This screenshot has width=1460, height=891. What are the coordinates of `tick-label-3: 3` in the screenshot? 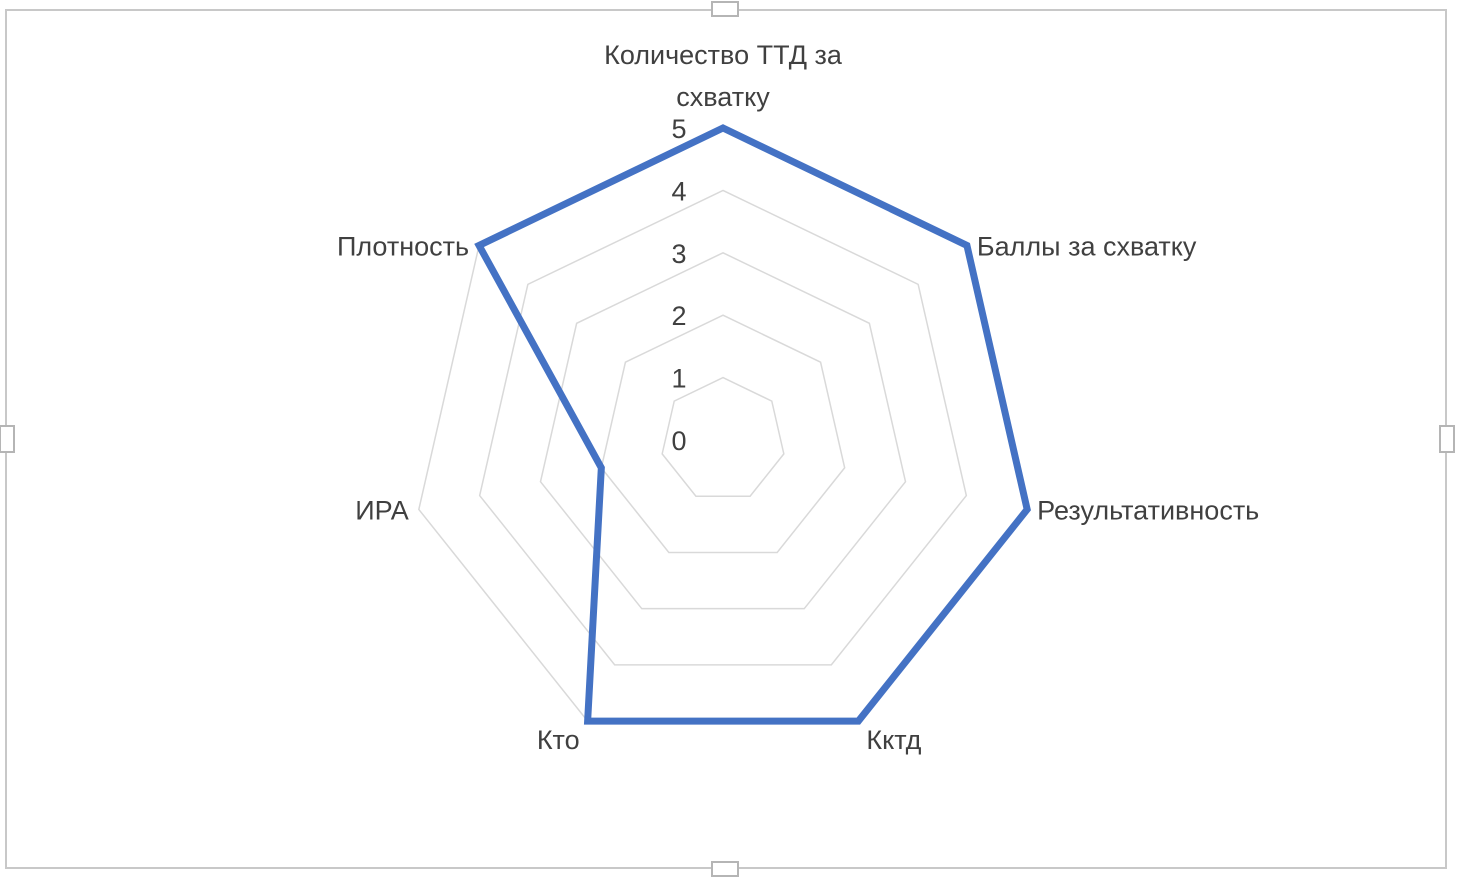 It's located at (678, 254).